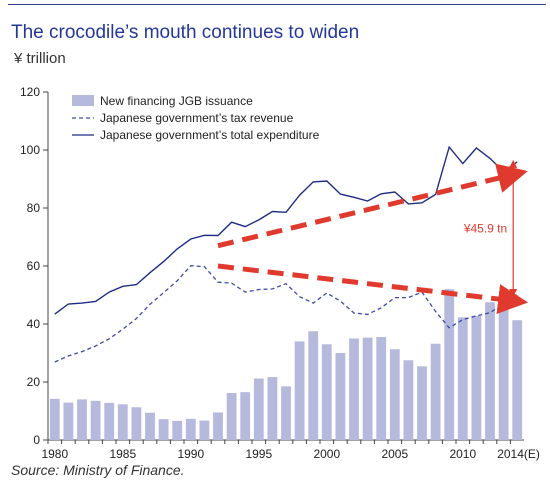 This screenshot has height=486, width=550. Describe the element at coordinates (34, 208) in the screenshot. I see `y-tick-label: 80` at that location.